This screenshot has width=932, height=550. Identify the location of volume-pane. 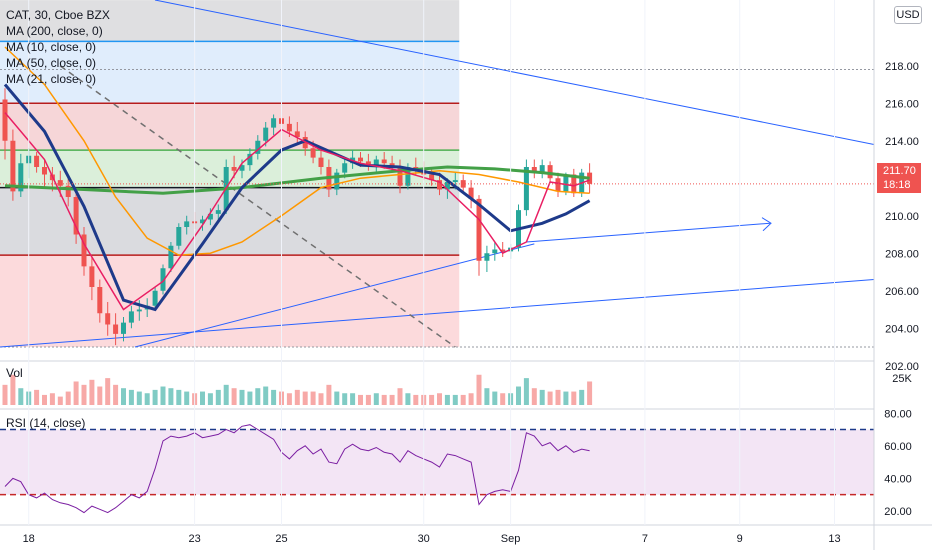
(297, 389).